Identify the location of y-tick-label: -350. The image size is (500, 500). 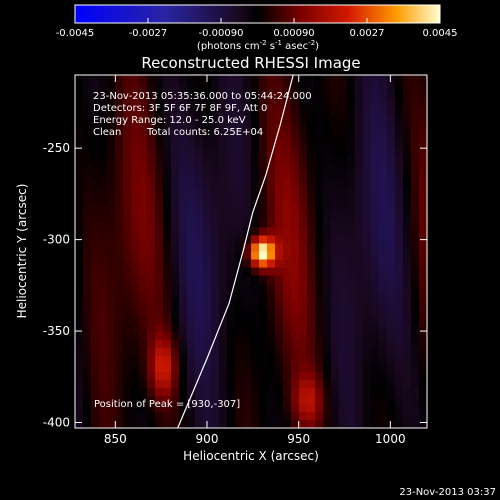
(56, 331).